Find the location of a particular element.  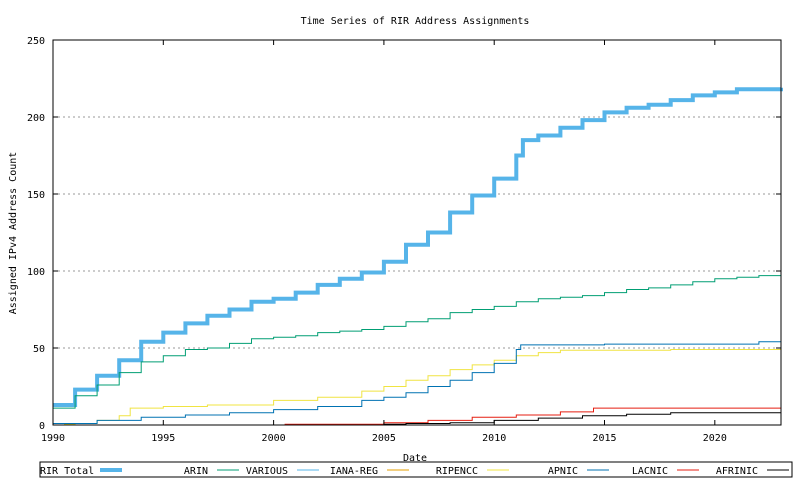

y-tick-label: 50 is located at coordinates (39, 349).